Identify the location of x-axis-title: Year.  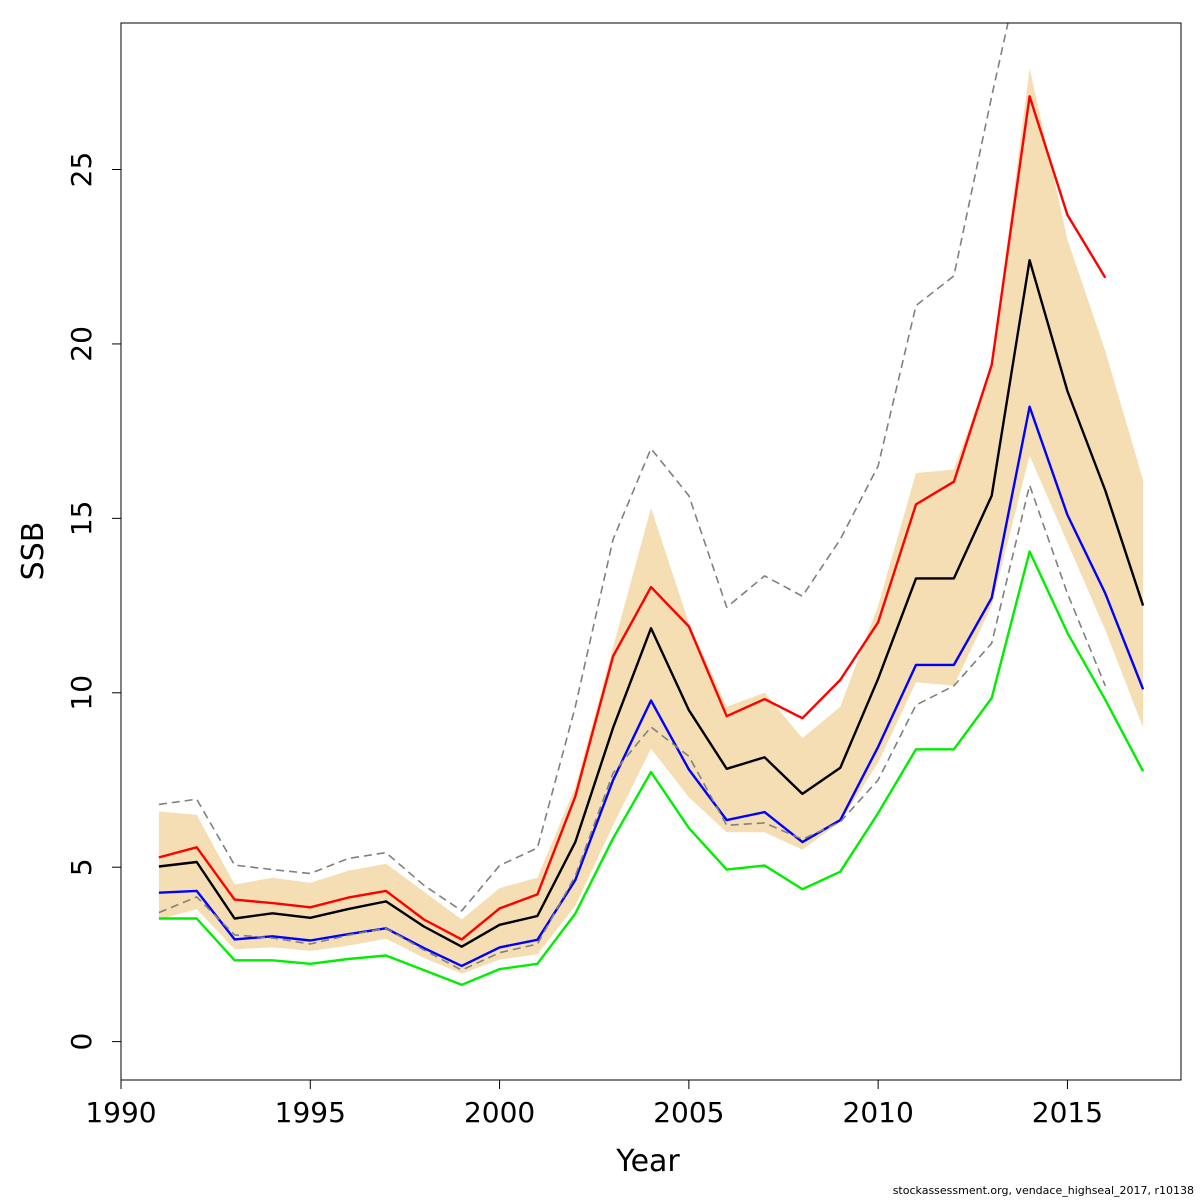
(647, 1161).